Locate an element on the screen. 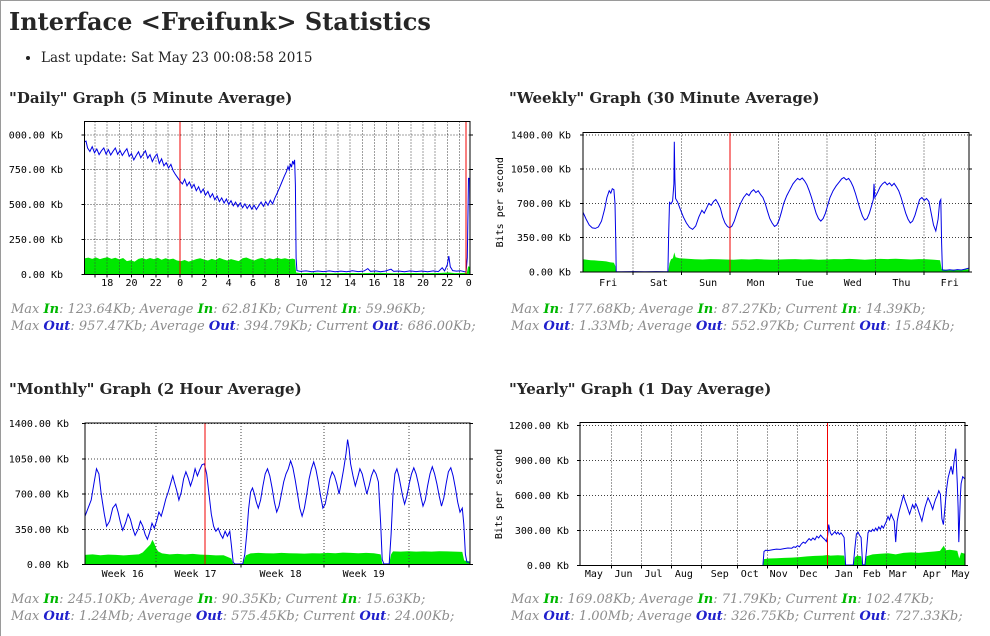  svg-text: Feb is located at coordinates (872, 574).